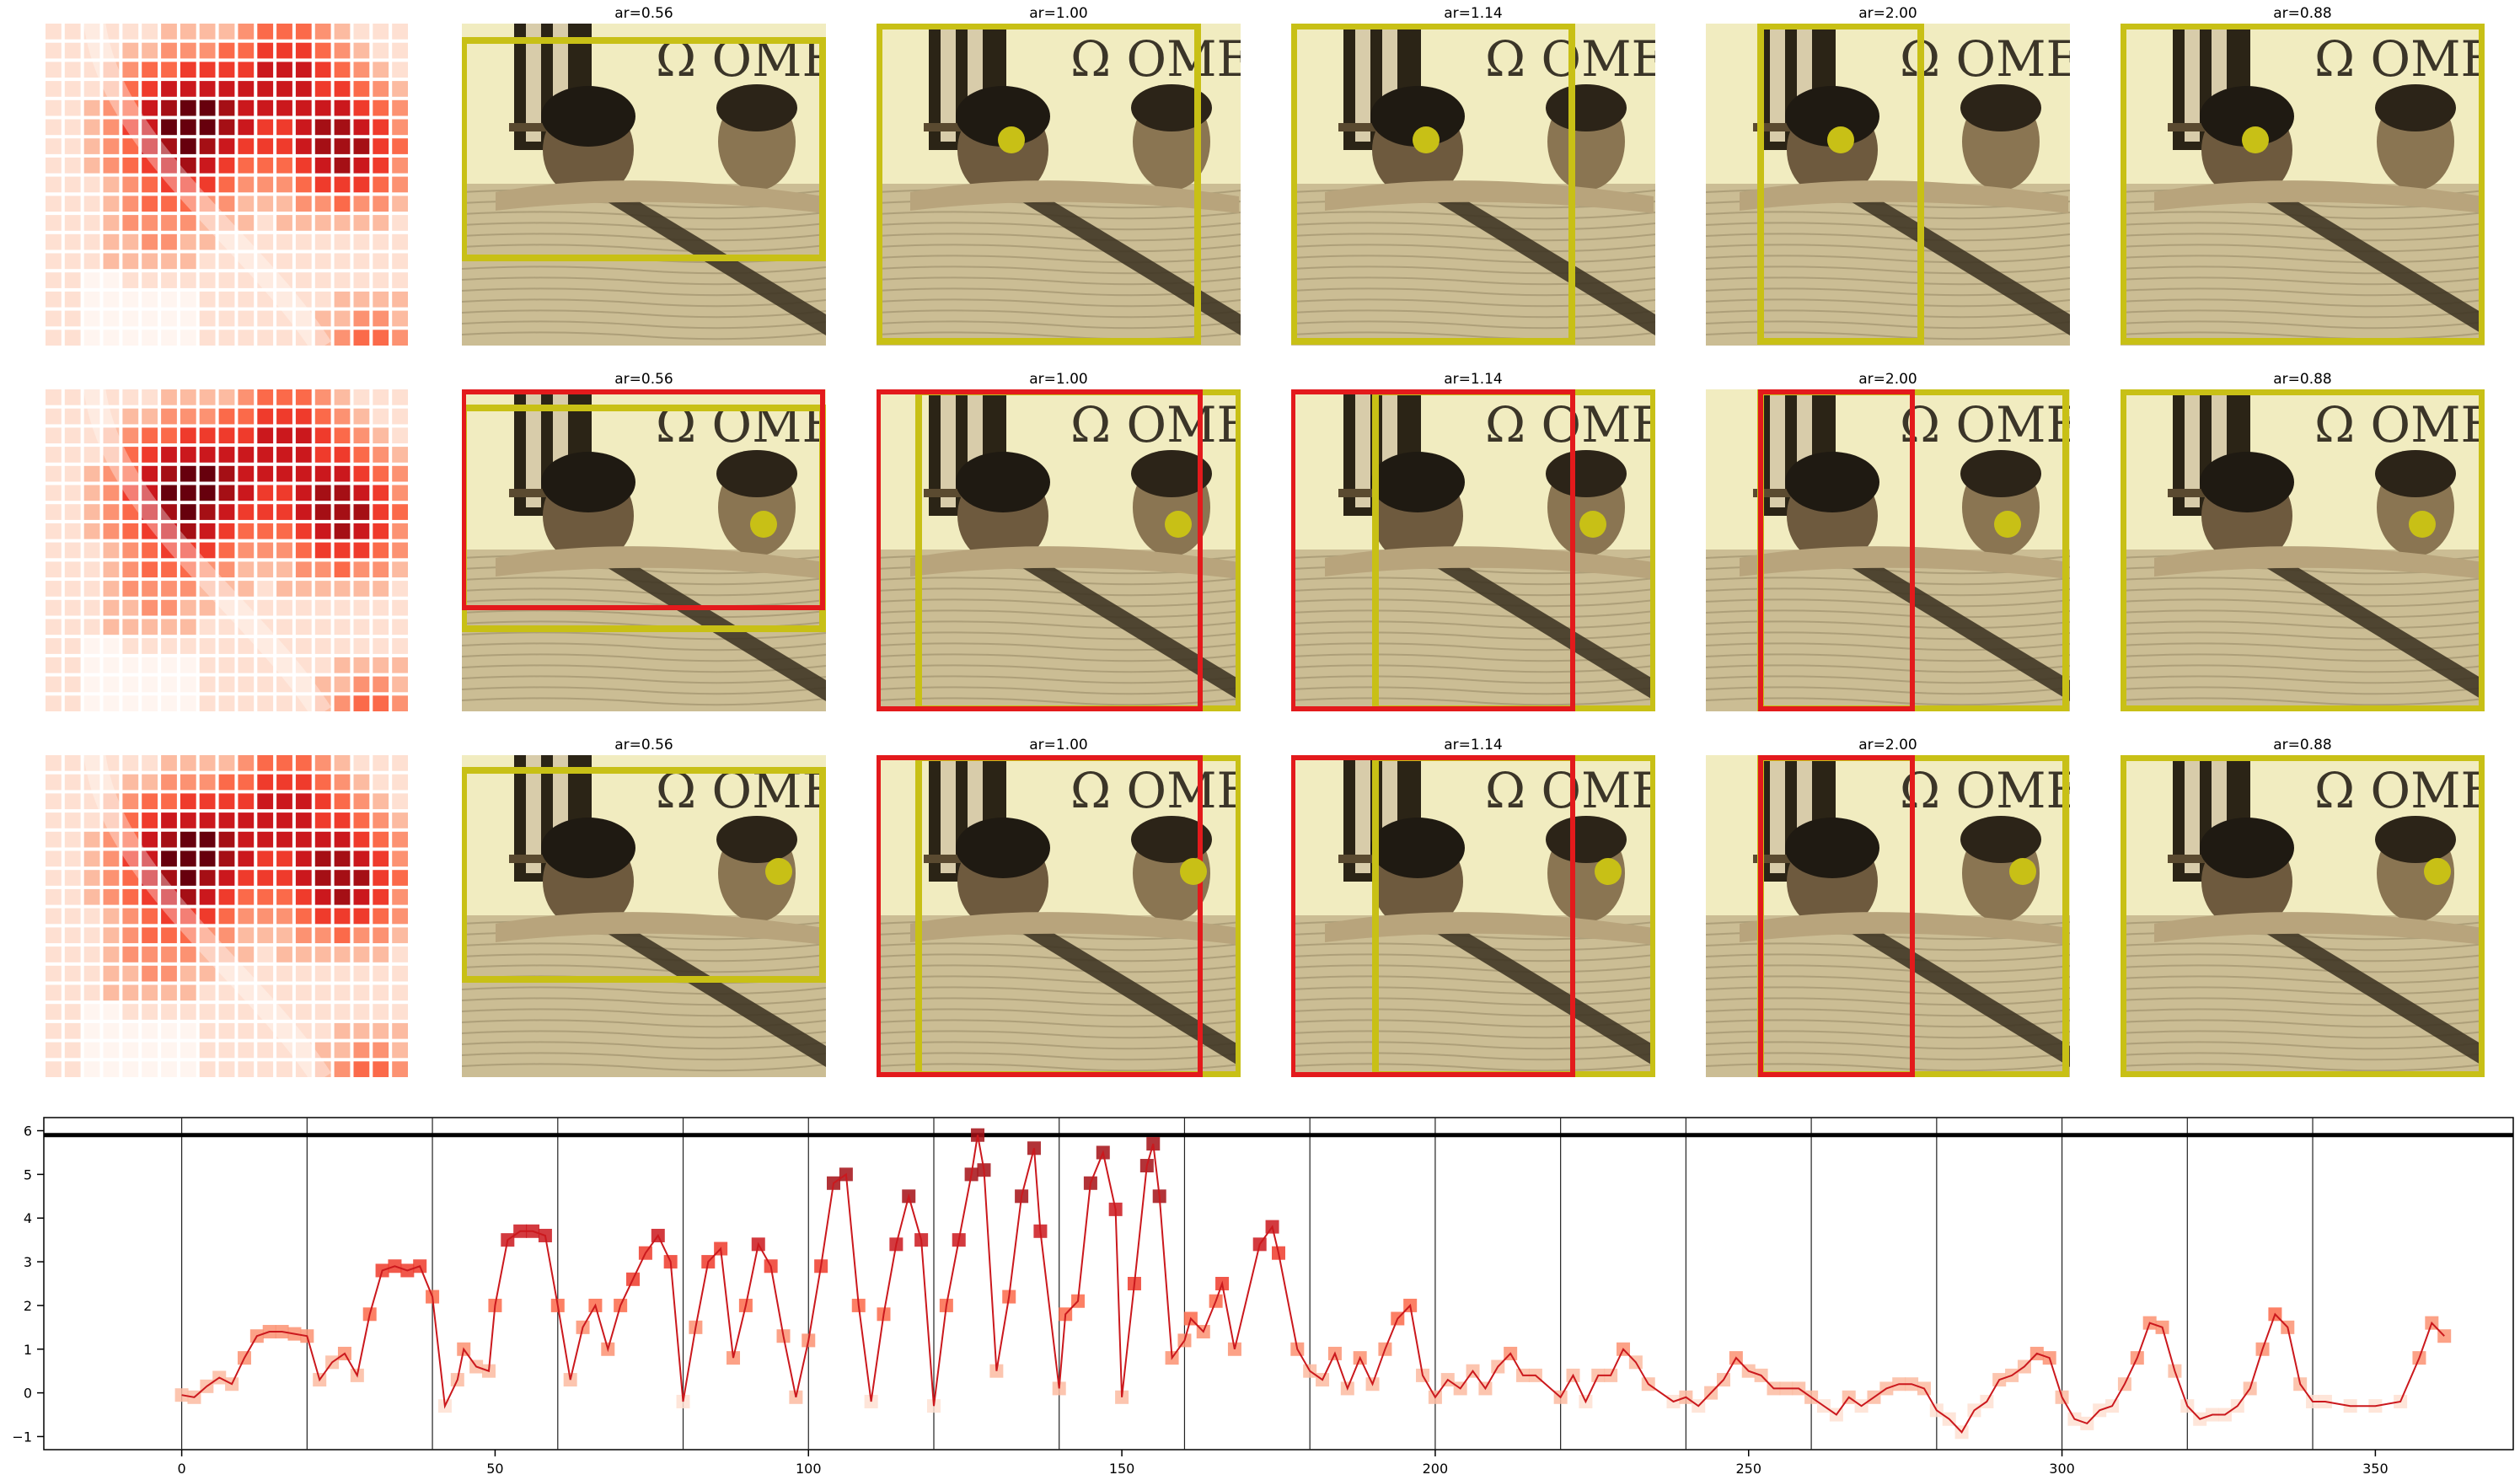  I want to click on x-tick-label: 200, so click(1436, 1469).